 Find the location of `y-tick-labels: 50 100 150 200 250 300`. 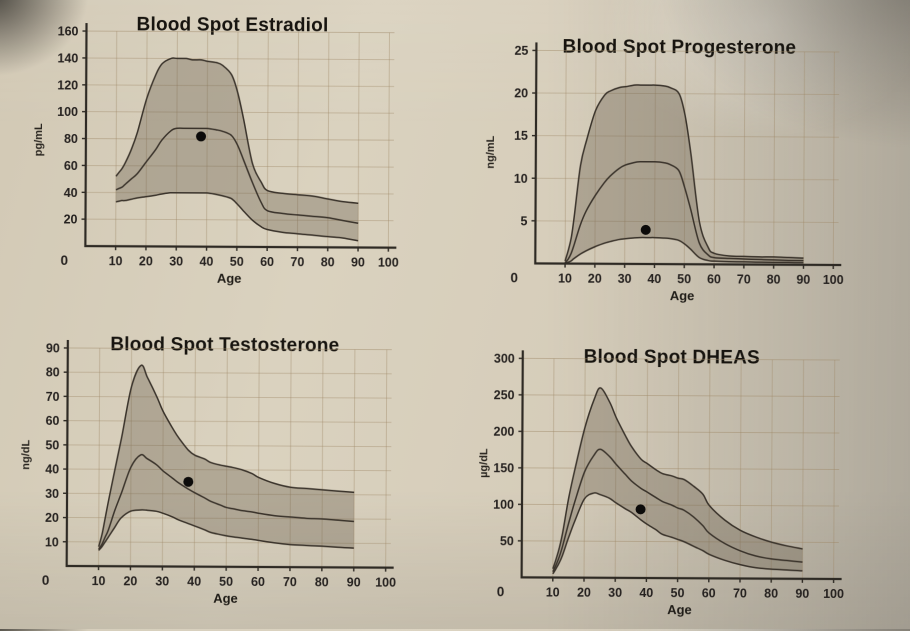

y-tick-labels: 50 100 150 200 250 300 is located at coordinates (504, 450).